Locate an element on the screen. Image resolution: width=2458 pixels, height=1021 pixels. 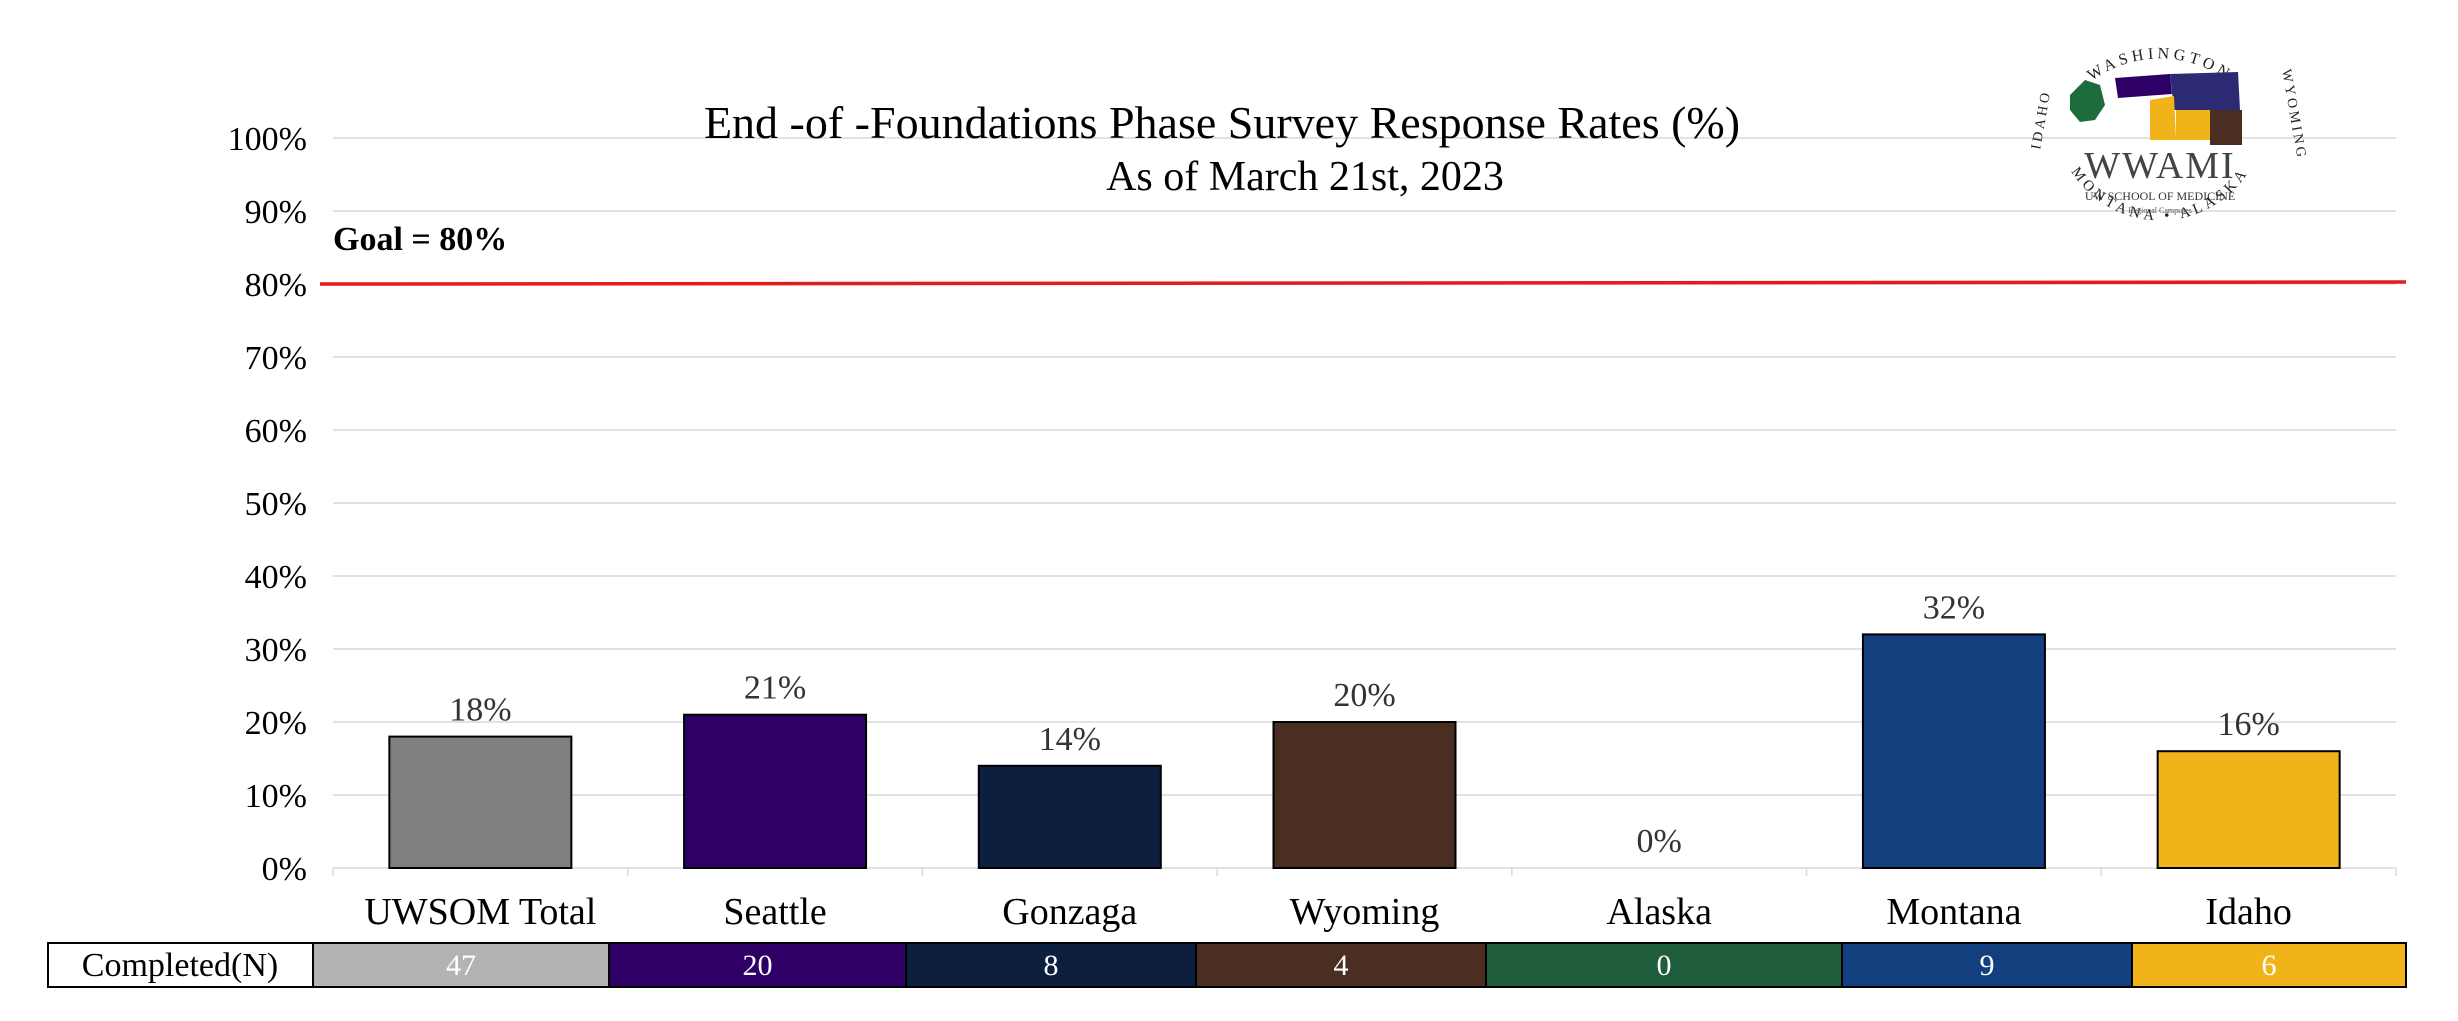
table-value-label: 20 is located at coordinates (758, 965).